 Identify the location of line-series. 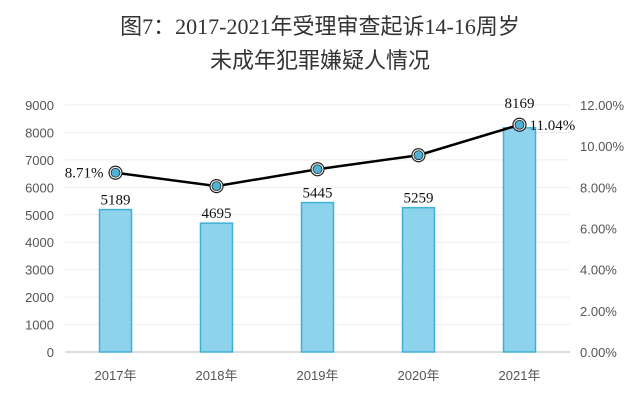
(317, 155).